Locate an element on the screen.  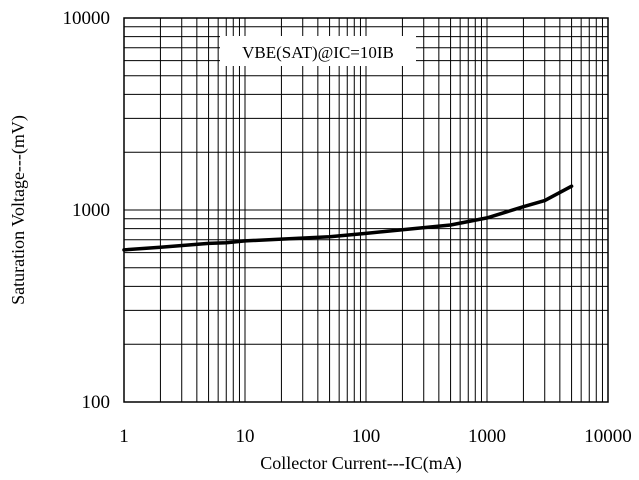
series-line is located at coordinates (348, 218).